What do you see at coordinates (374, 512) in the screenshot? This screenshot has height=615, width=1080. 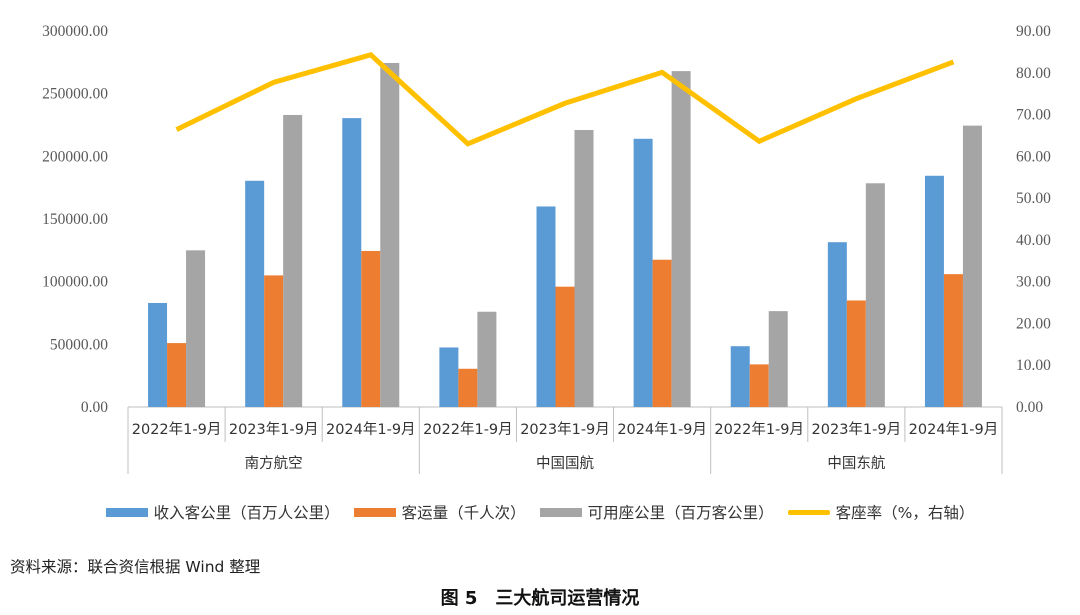 I see `legend-swatch-passengers` at bounding box center [374, 512].